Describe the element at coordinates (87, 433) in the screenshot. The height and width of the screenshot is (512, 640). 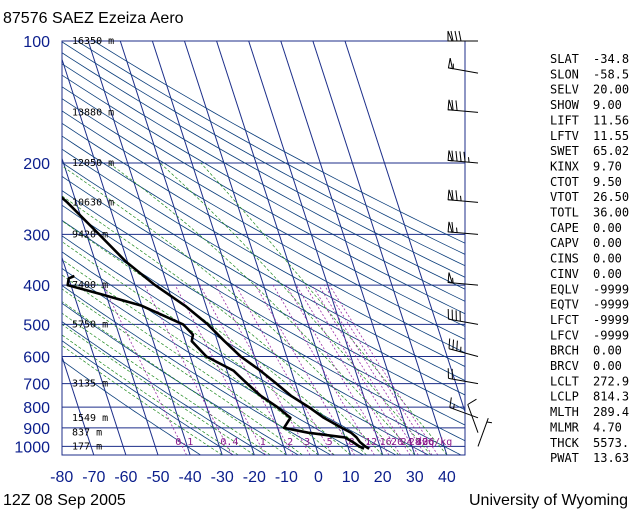
I see `height-label: 837 m` at that location.